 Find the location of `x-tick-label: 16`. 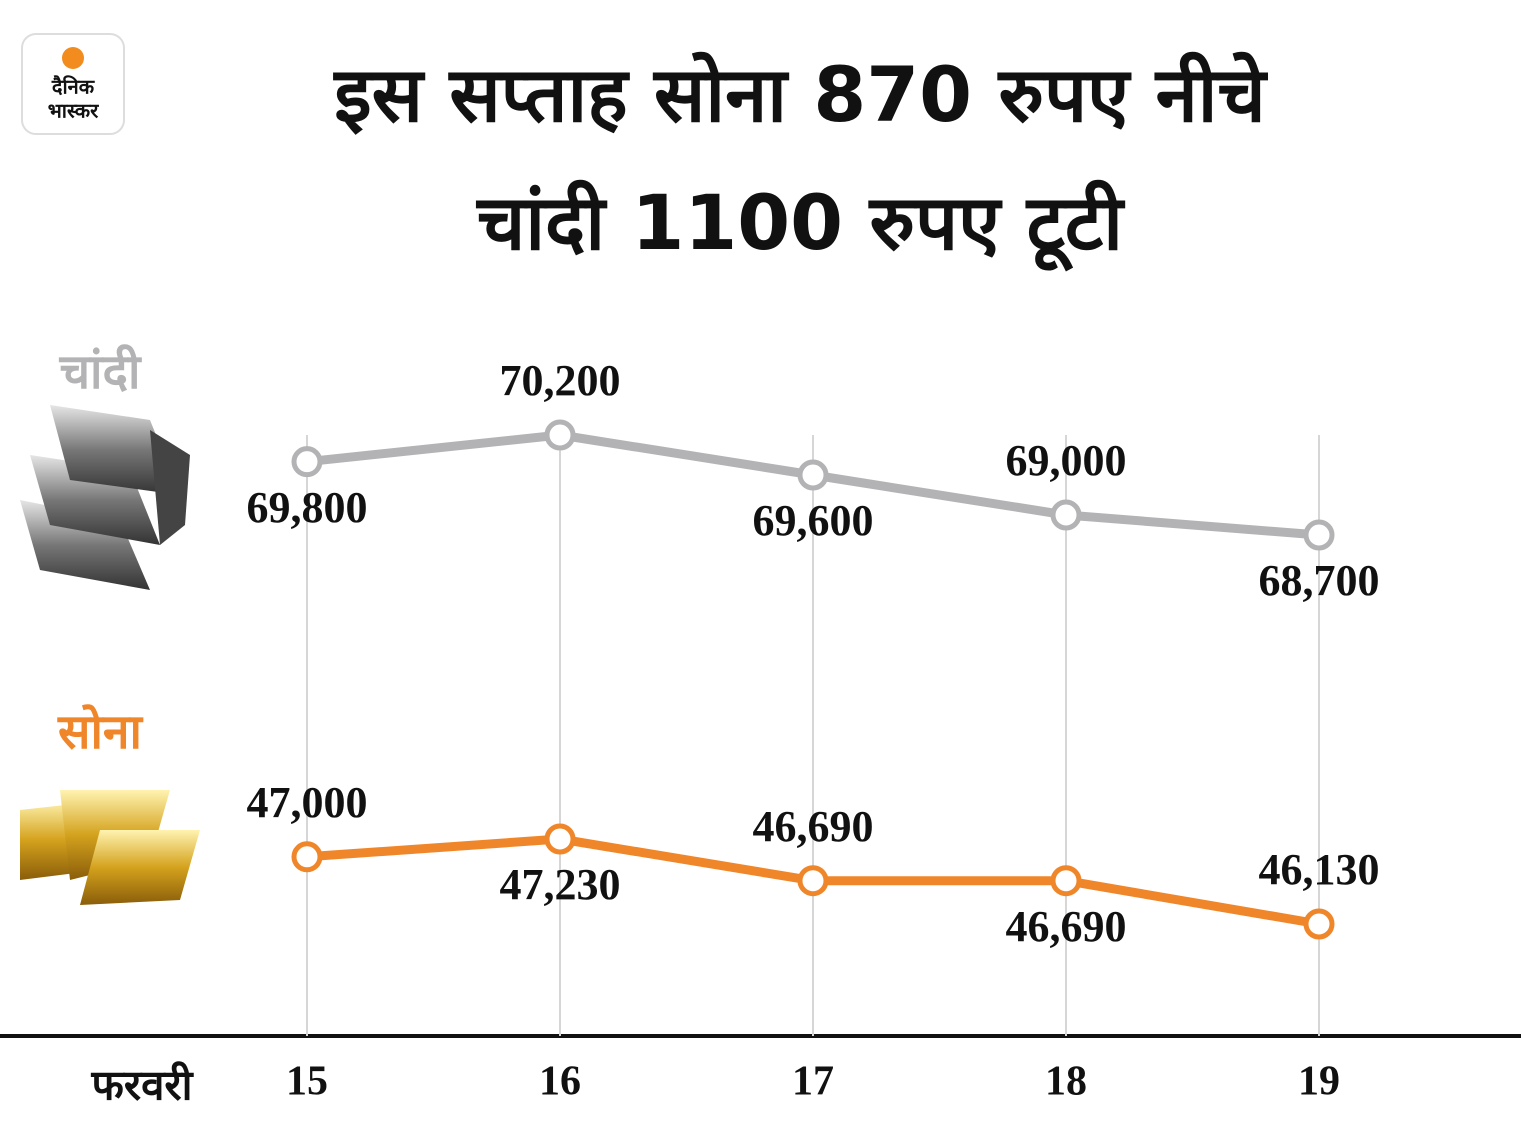

x-tick-label: 16 is located at coordinates (560, 1082).